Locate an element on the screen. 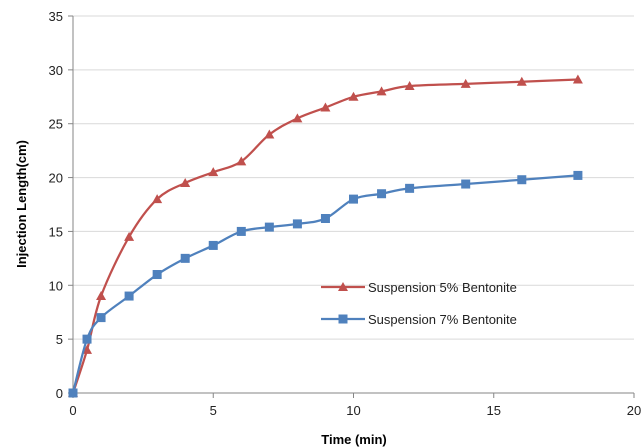 The height and width of the screenshot is (448, 643). y-tick-label: 20 is located at coordinates (56, 178).